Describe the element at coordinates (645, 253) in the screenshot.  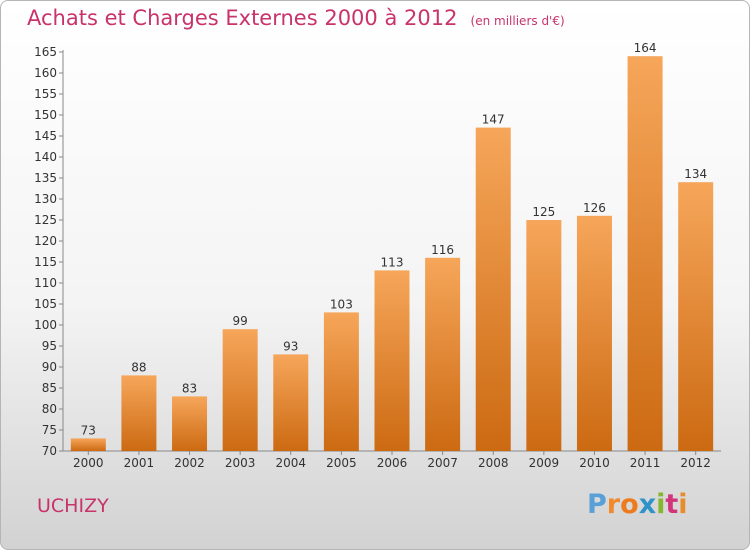
I see `bar-2011` at that location.